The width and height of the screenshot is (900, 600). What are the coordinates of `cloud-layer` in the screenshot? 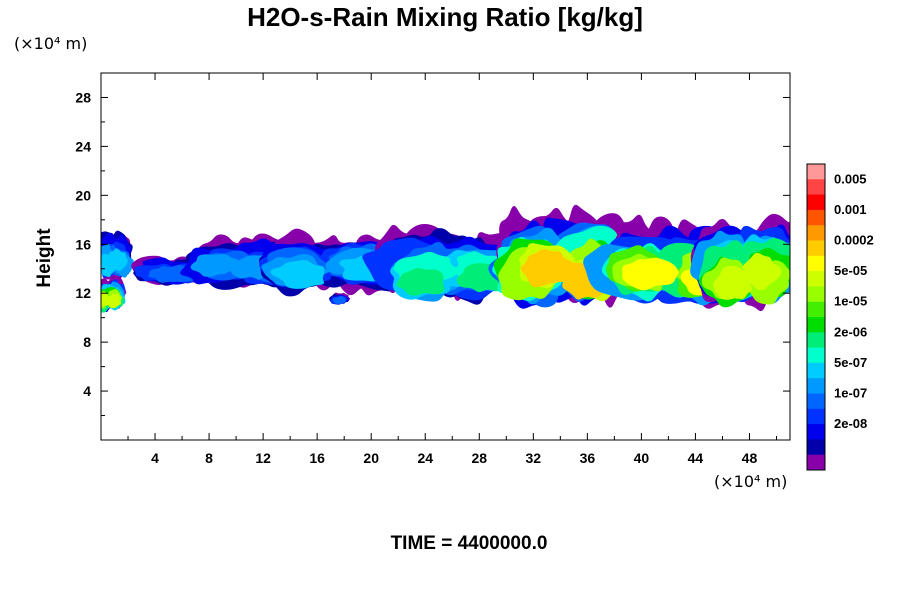 It's located at (445, 258).